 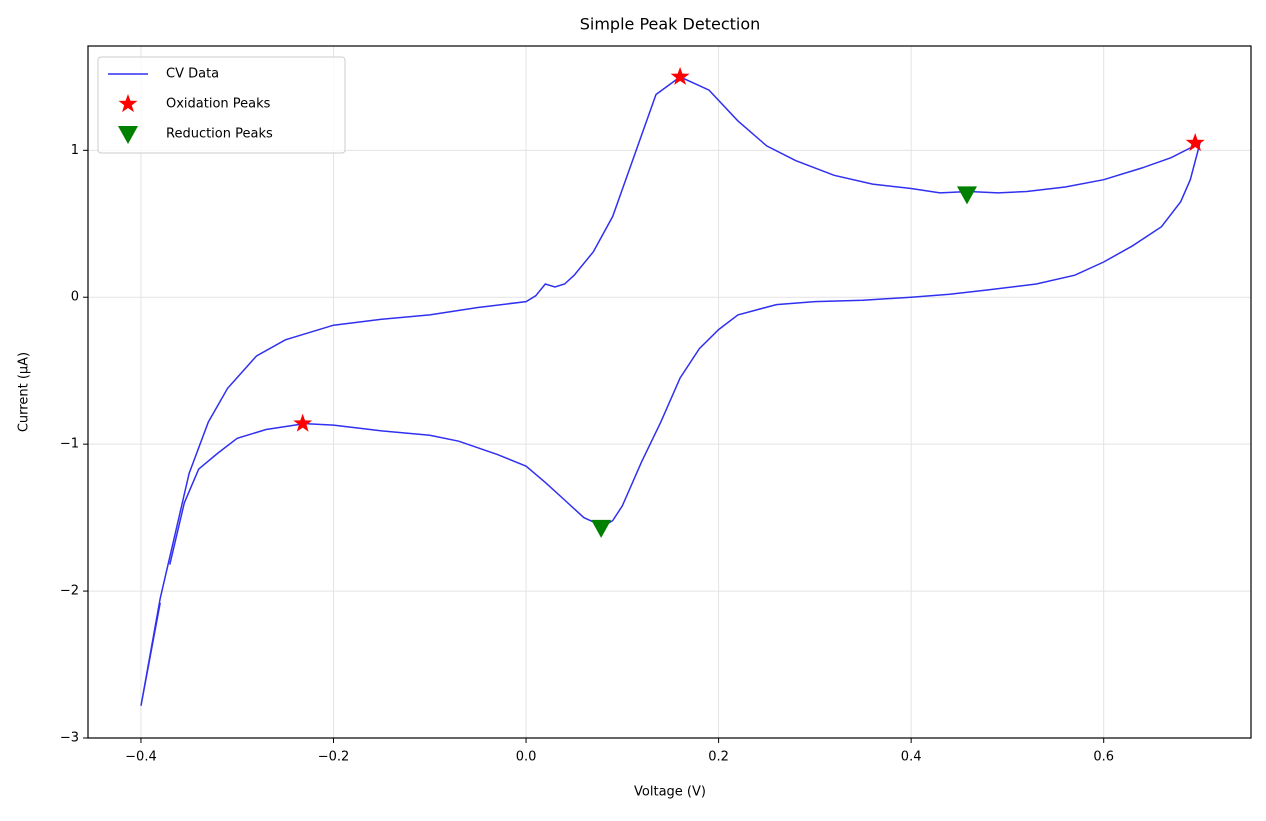 I want to click on x-axis-label: Voltage (V), so click(x=670, y=792).